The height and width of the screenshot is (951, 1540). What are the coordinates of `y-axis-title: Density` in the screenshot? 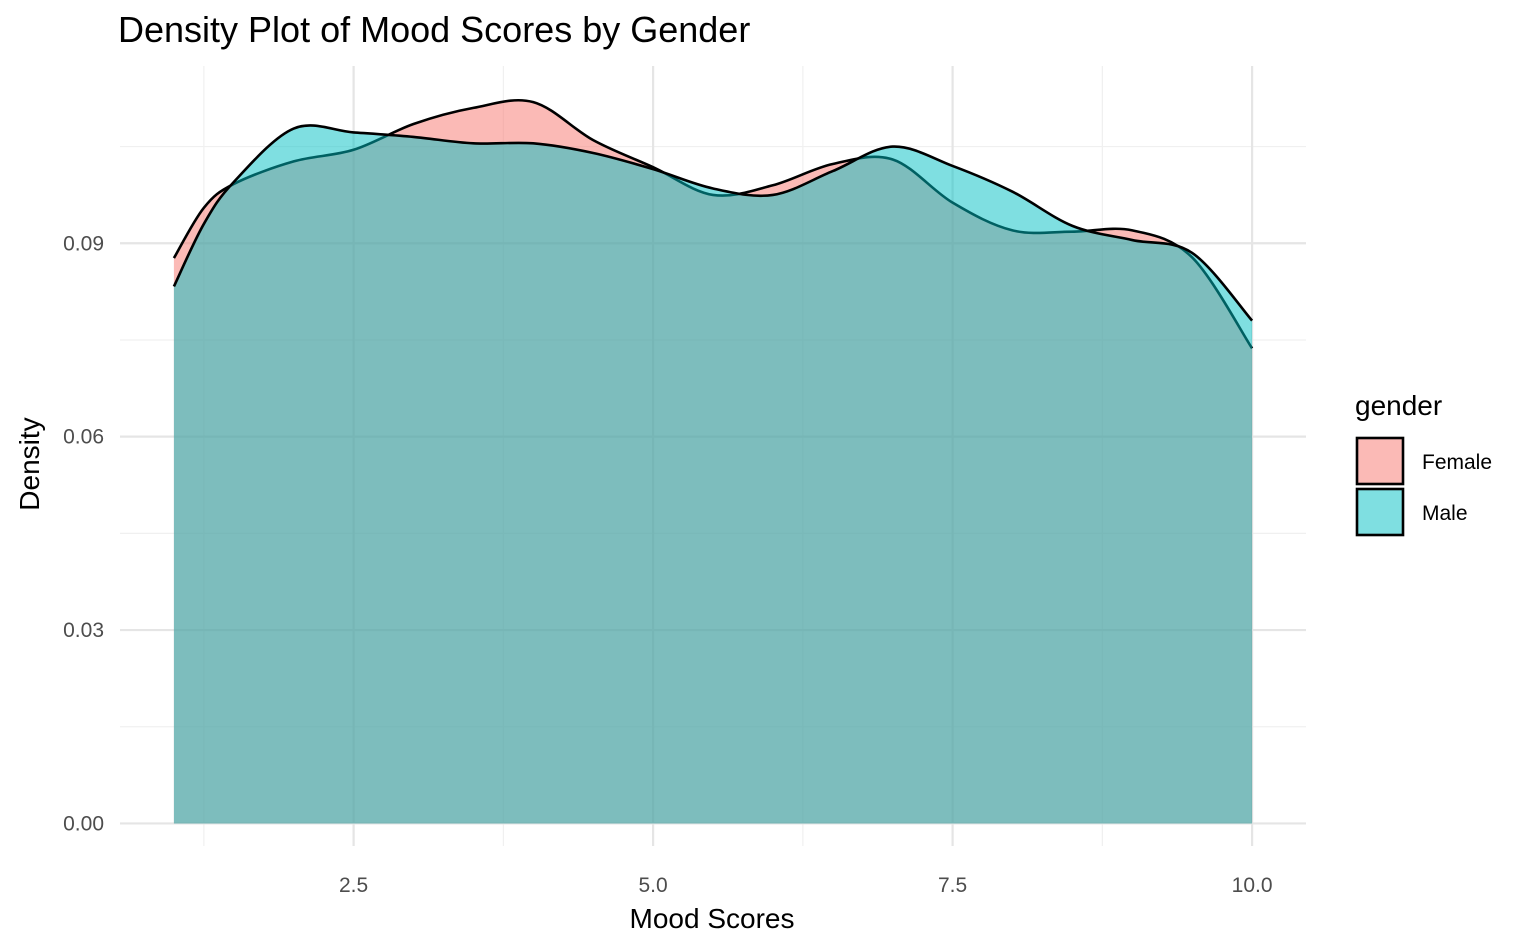 It's located at (29, 463).